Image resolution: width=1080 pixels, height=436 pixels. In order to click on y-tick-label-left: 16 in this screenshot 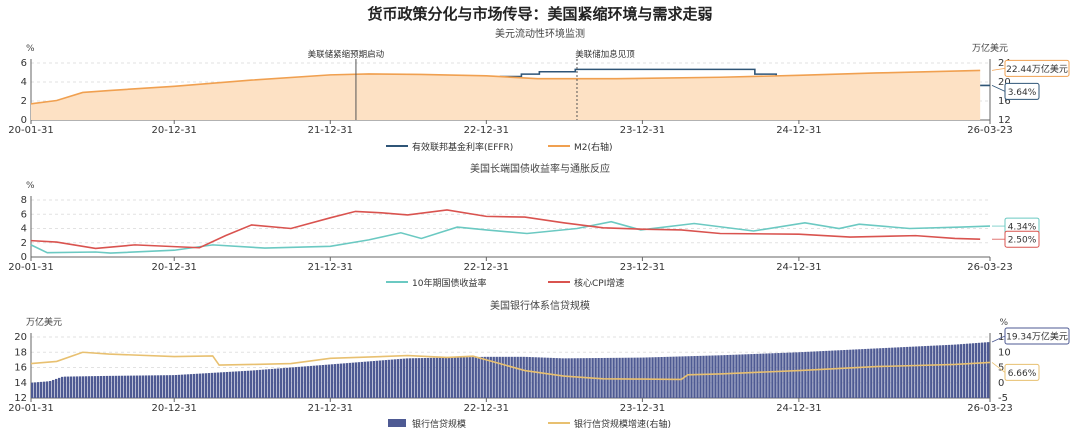, I will do `click(20, 368)`.